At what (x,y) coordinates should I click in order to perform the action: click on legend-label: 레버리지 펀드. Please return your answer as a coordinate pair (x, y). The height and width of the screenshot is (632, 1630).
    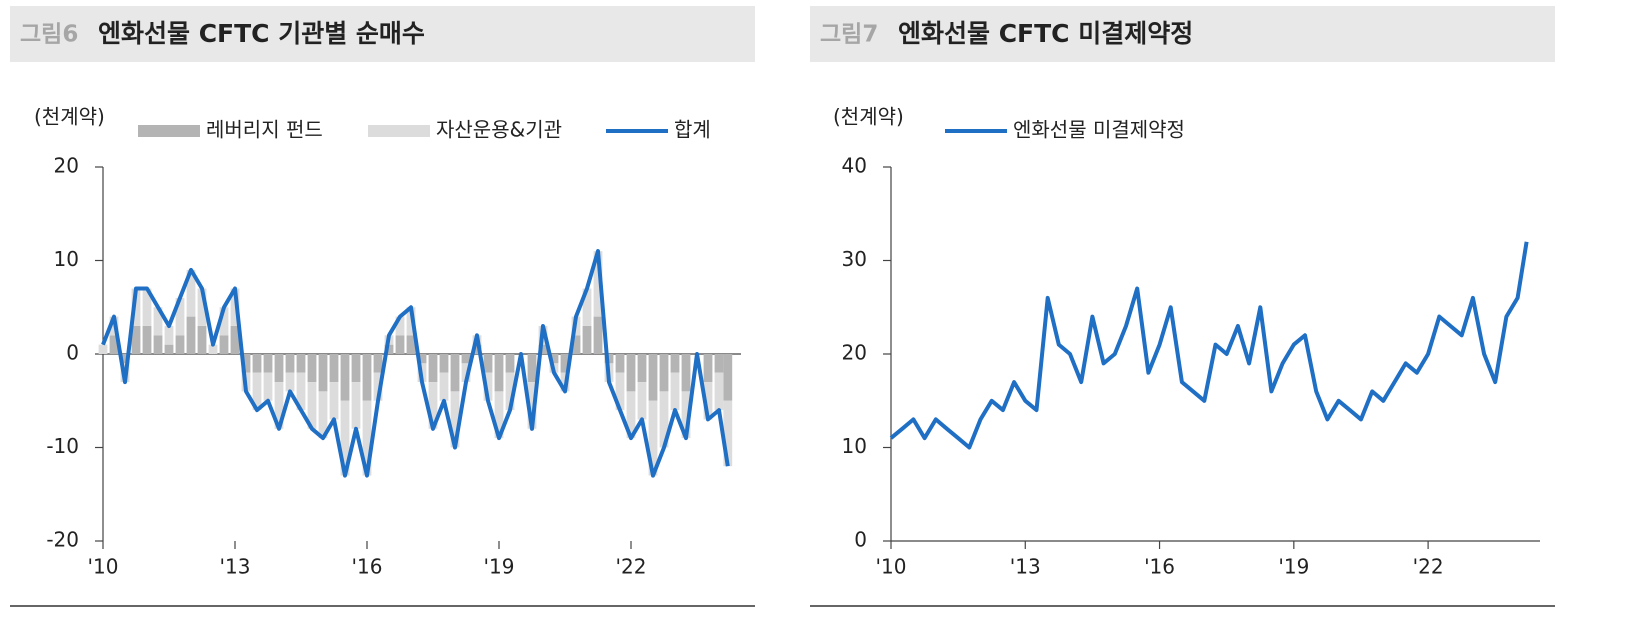
    Looking at the image, I should click on (264, 130).